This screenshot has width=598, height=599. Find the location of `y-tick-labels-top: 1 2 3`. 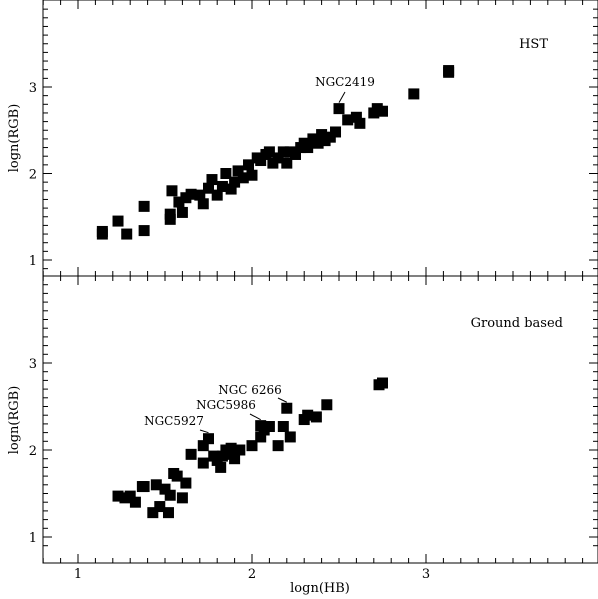

y-tick-labels-top: 1 2 3 is located at coordinates (33, 175).